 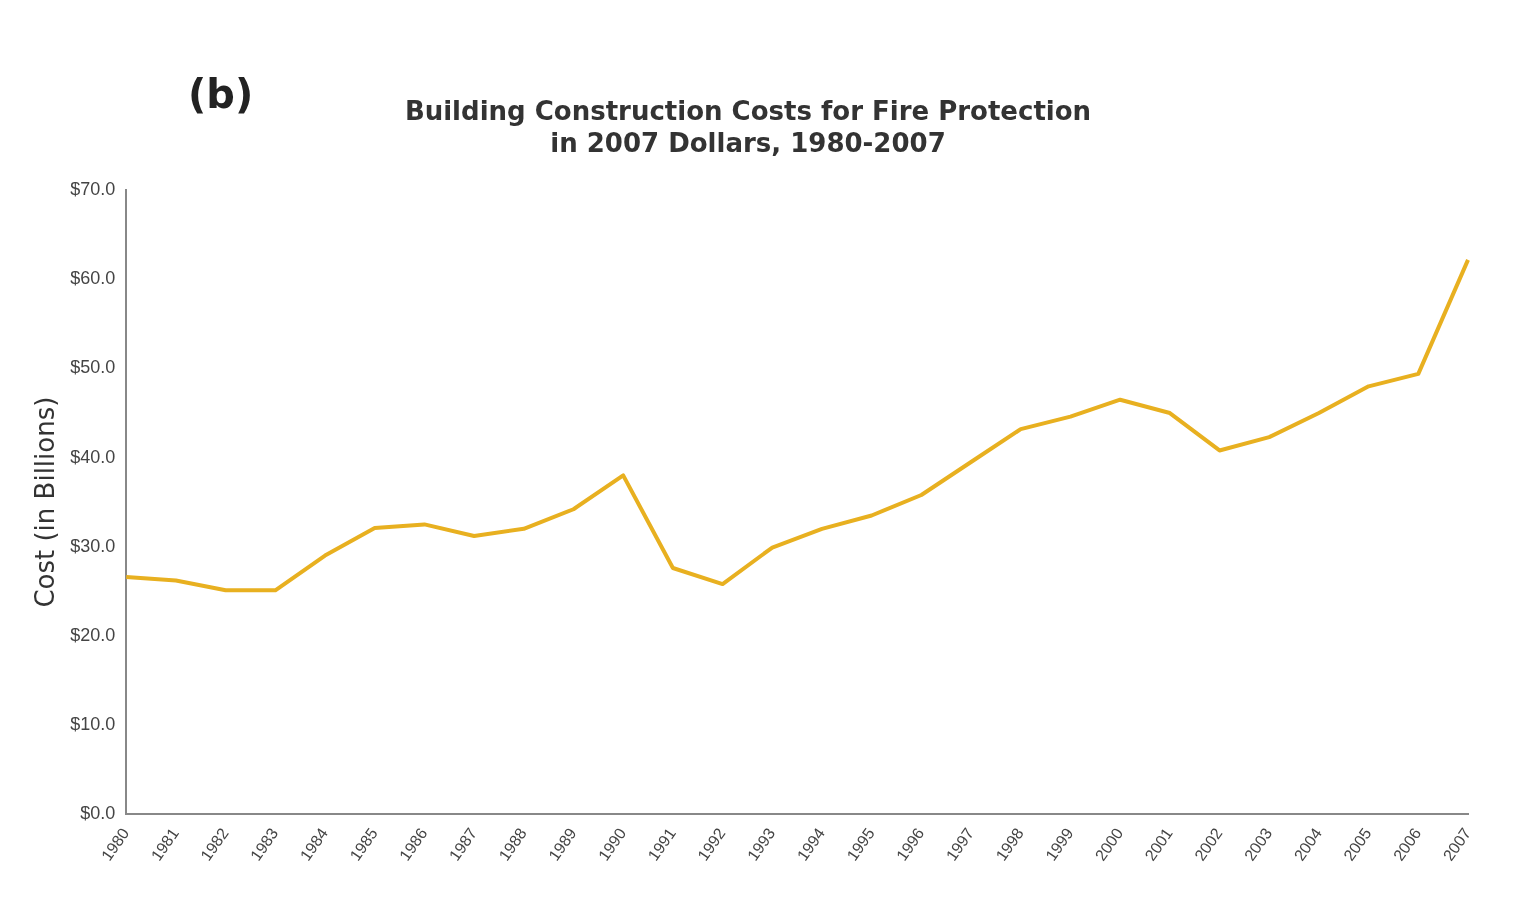 I want to click on text: in 2007 Dollars, 1980-2007, so click(x=748, y=142).